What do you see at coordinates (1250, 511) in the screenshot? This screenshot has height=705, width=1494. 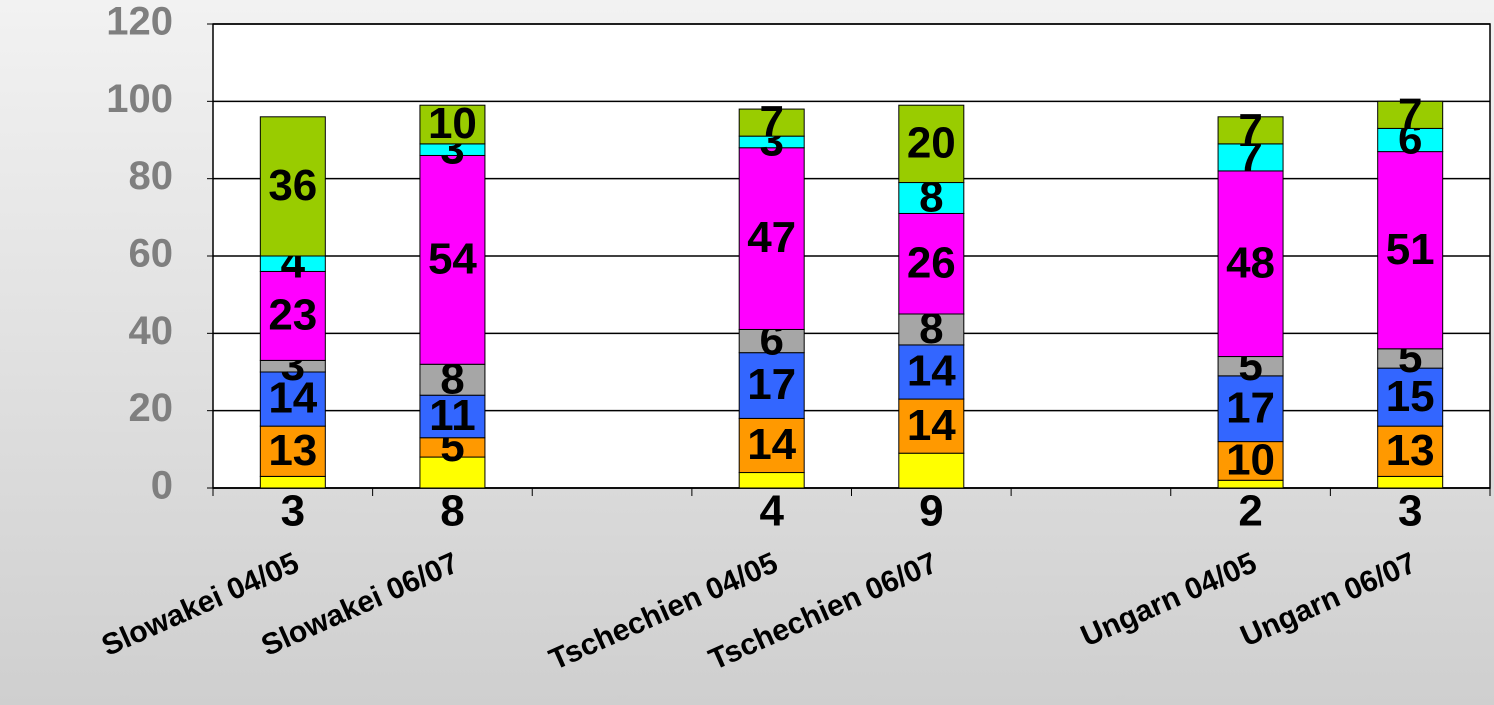 I see `data-label: 2` at bounding box center [1250, 511].